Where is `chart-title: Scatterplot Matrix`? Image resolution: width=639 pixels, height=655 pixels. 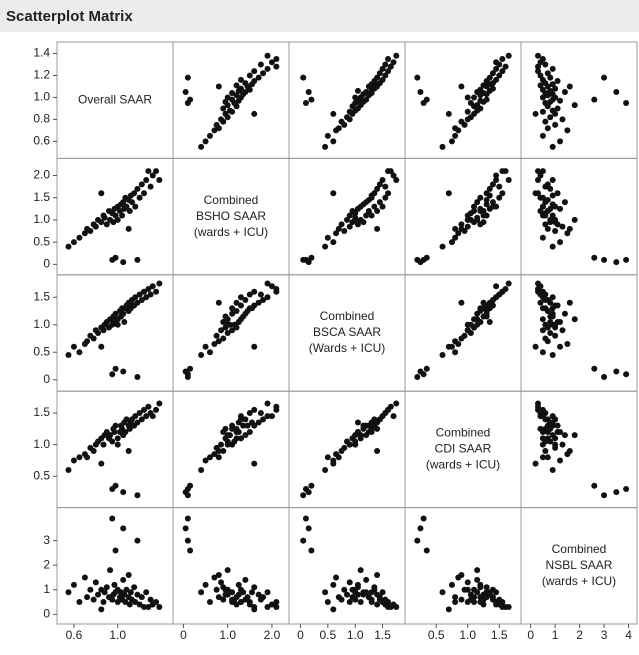 chart-title: Scatterplot Matrix is located at coordinates (69, 16).